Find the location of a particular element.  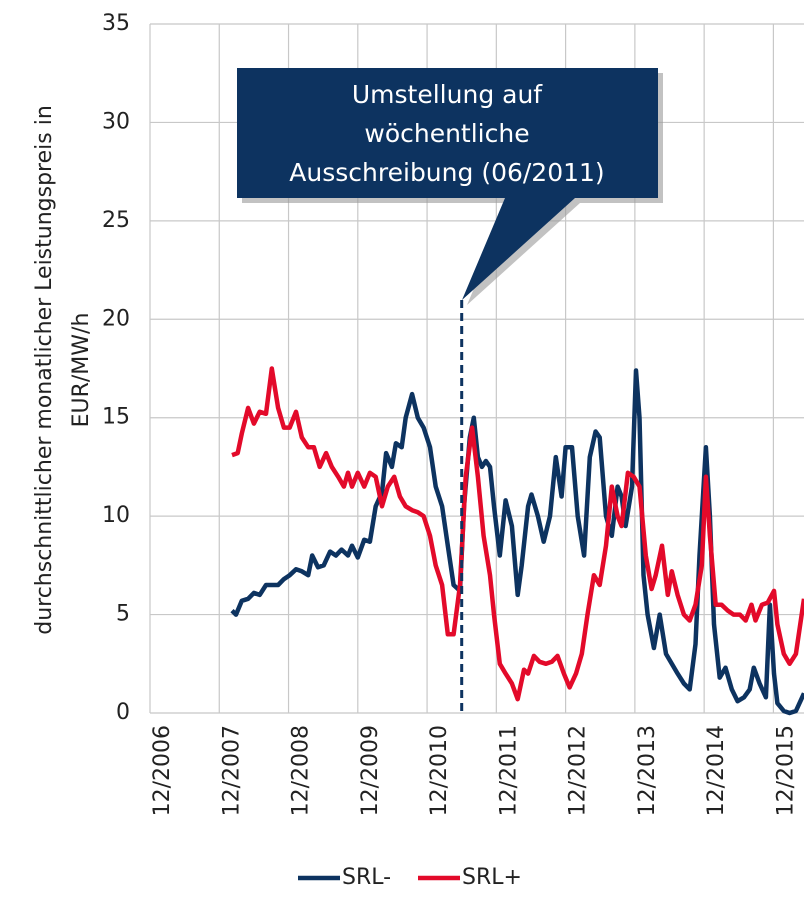

x-tick-label: 12/2015 is located at coordinates (785, 770).